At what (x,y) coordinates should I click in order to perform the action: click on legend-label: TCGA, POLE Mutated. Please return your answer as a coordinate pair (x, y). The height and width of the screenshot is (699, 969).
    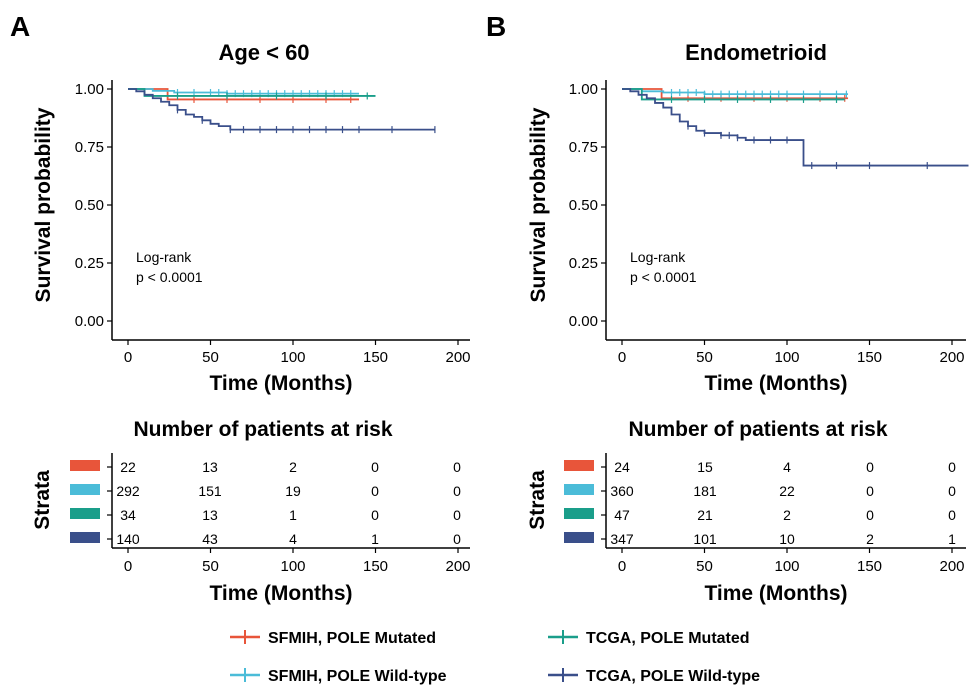
    Looking at the image, I should click on (668, 638).